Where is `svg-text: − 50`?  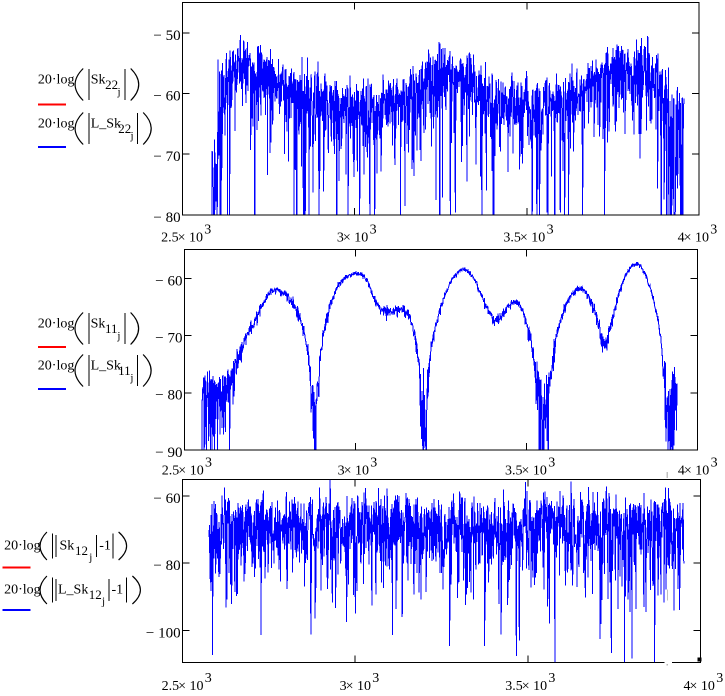 svg-text: − 50 is located at coordinates (166, 36).